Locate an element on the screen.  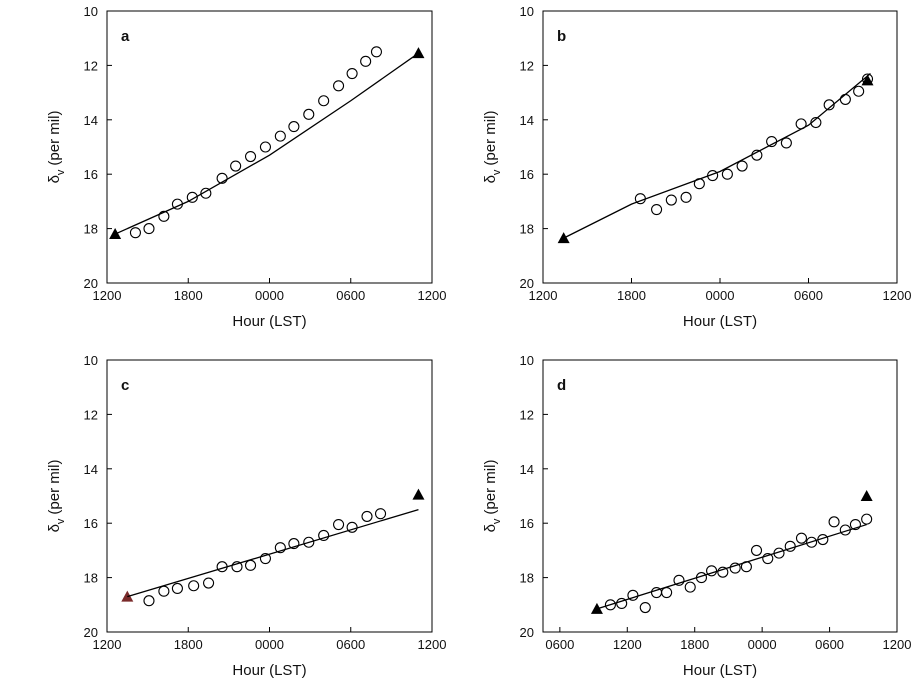
plot-frame is located at coordinates (269, 147).